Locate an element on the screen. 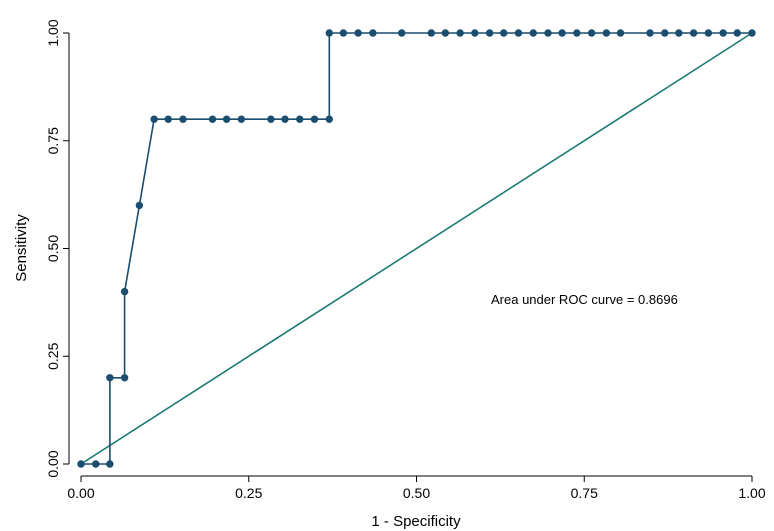  x-tick-label: 0.00 is located at coordinates (80, 493).